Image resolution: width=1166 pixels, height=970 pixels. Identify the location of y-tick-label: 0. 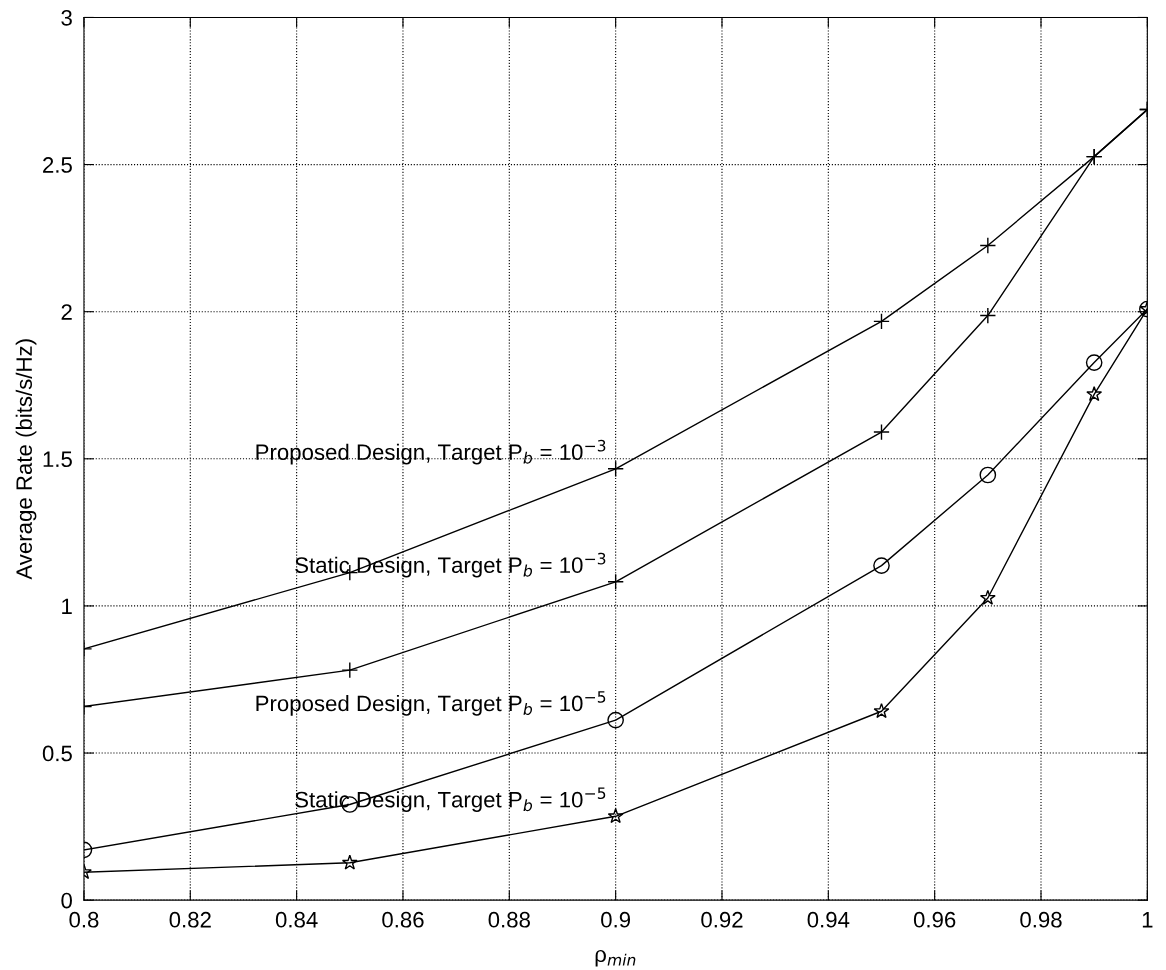
(66, 900).